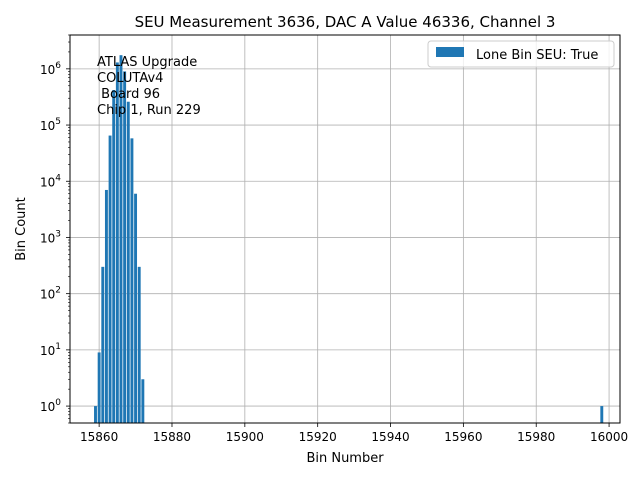 This screenshot has width=640, height=484. I want to click on y-tick-label: 10³, so click(50, 237).